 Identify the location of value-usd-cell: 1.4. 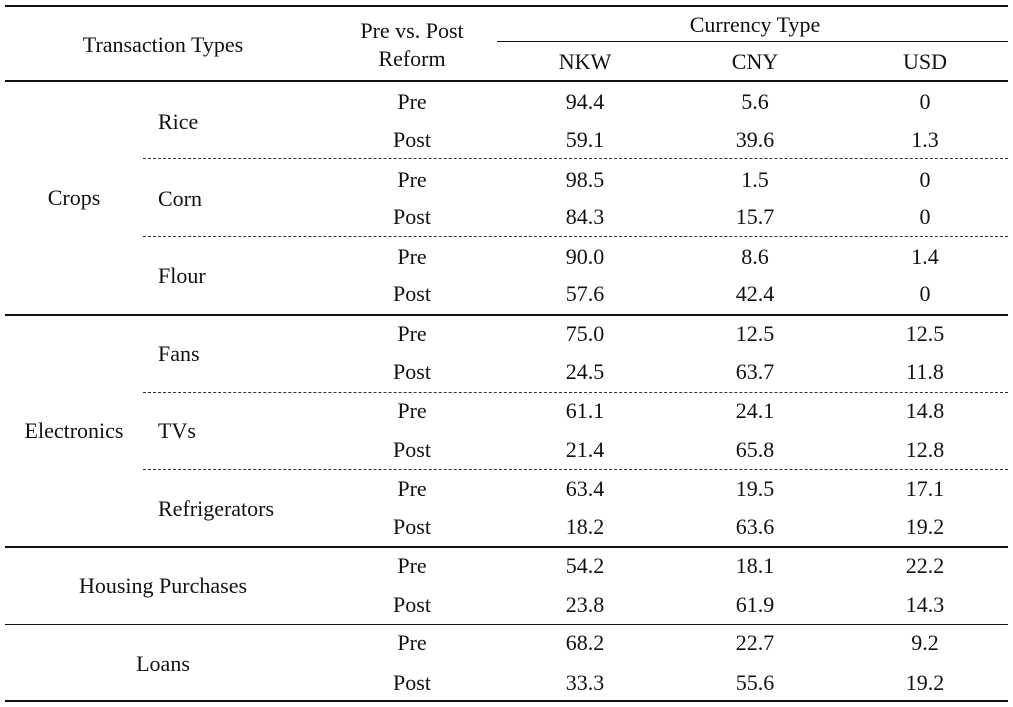
(925, 256).